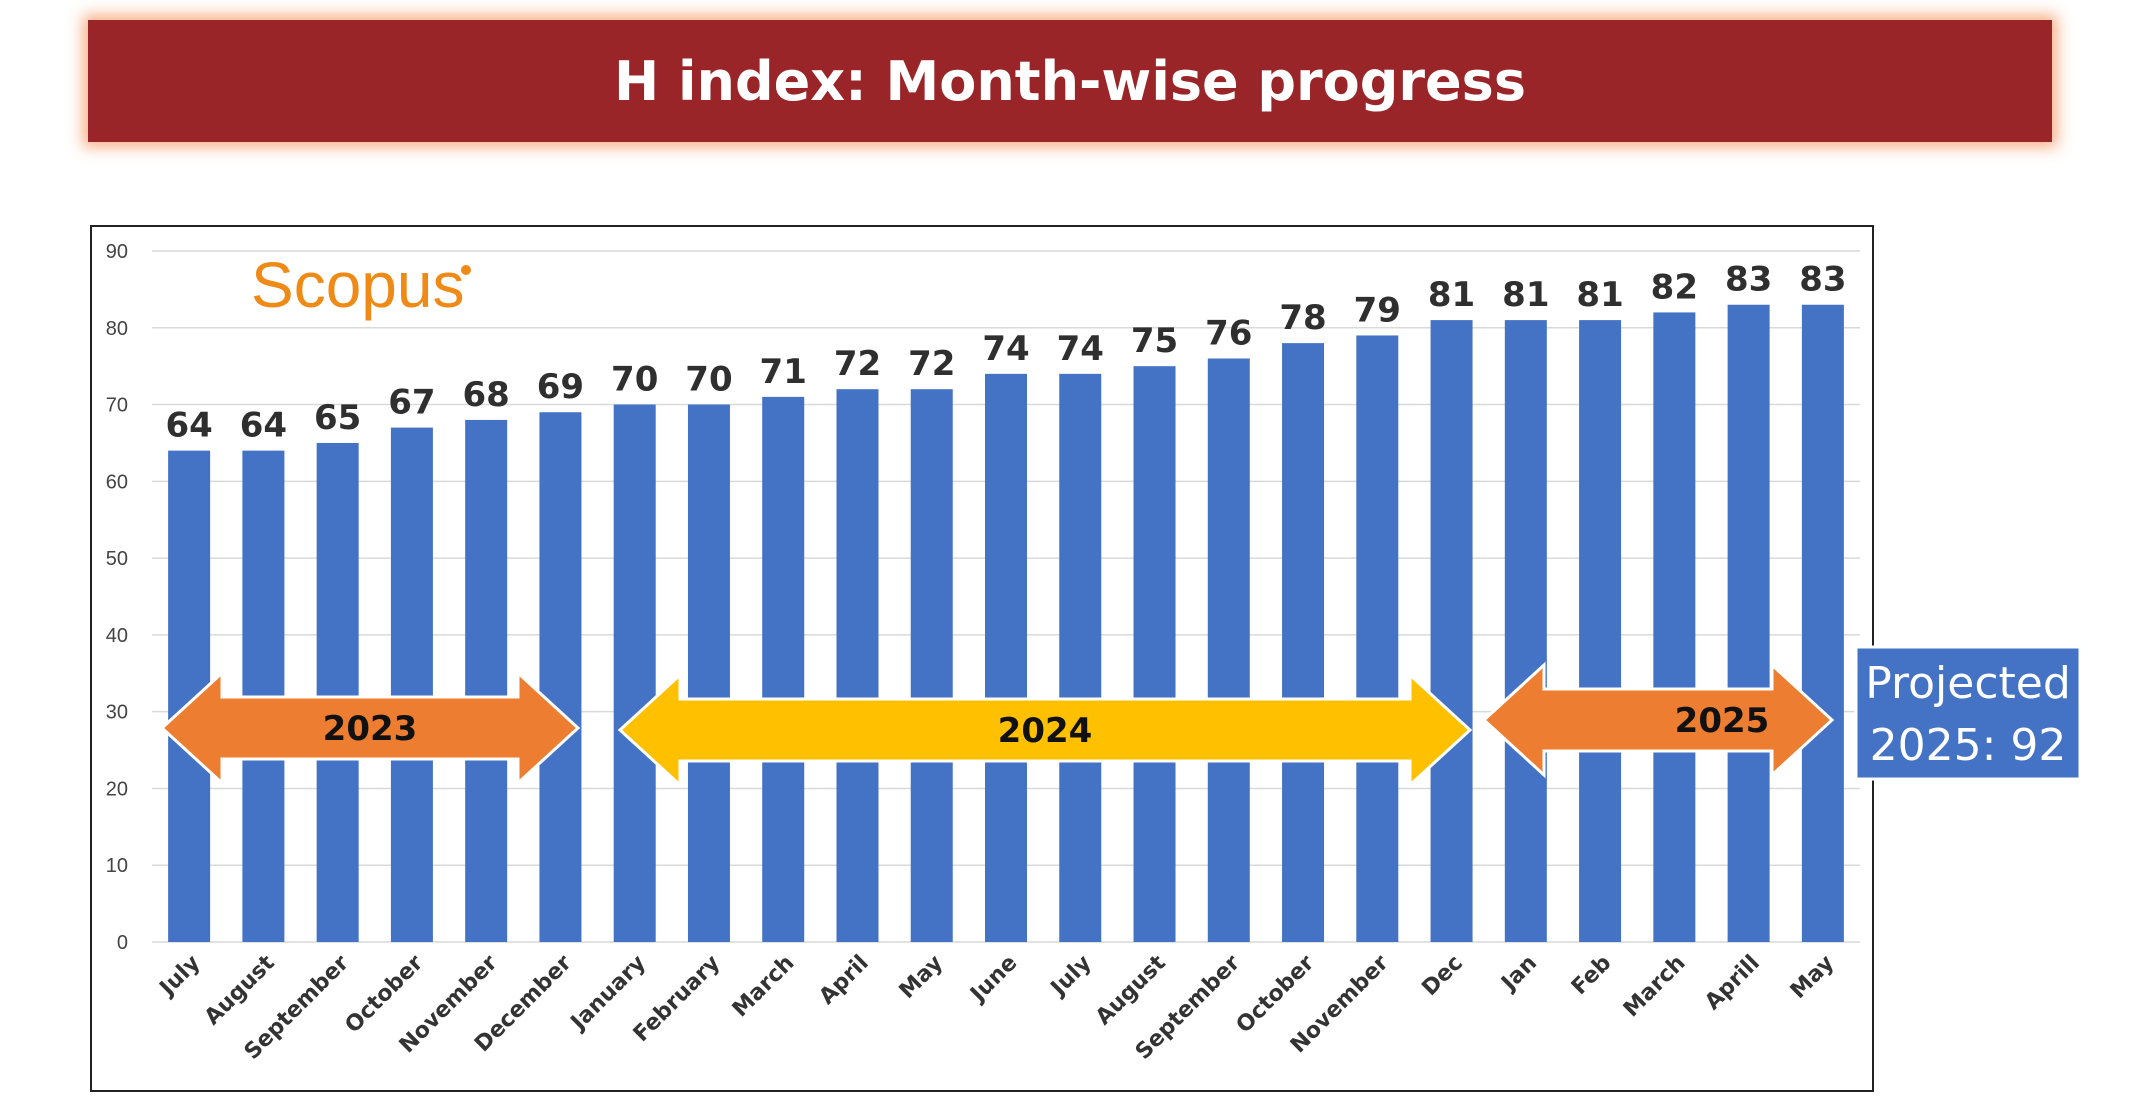 This screenshot has height=1108, width=2140. I want to click on year-arrow-label: 2024, so click(1045, 731).